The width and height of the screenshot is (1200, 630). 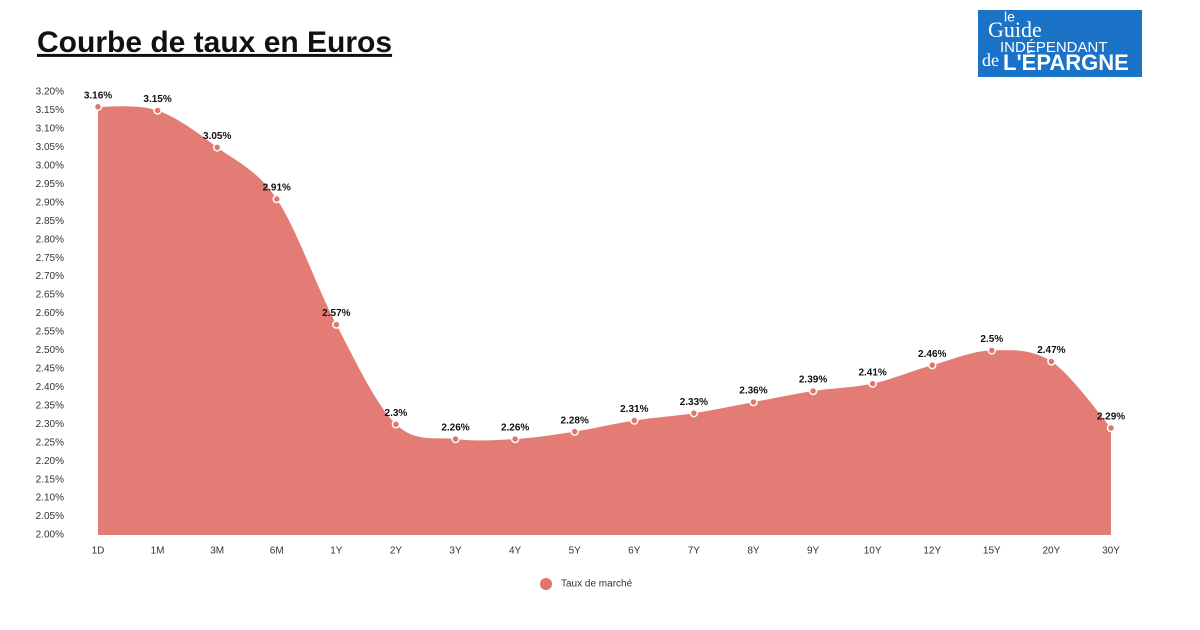 I want to click on data-label: 2.91%, so click(x=277, y=188).